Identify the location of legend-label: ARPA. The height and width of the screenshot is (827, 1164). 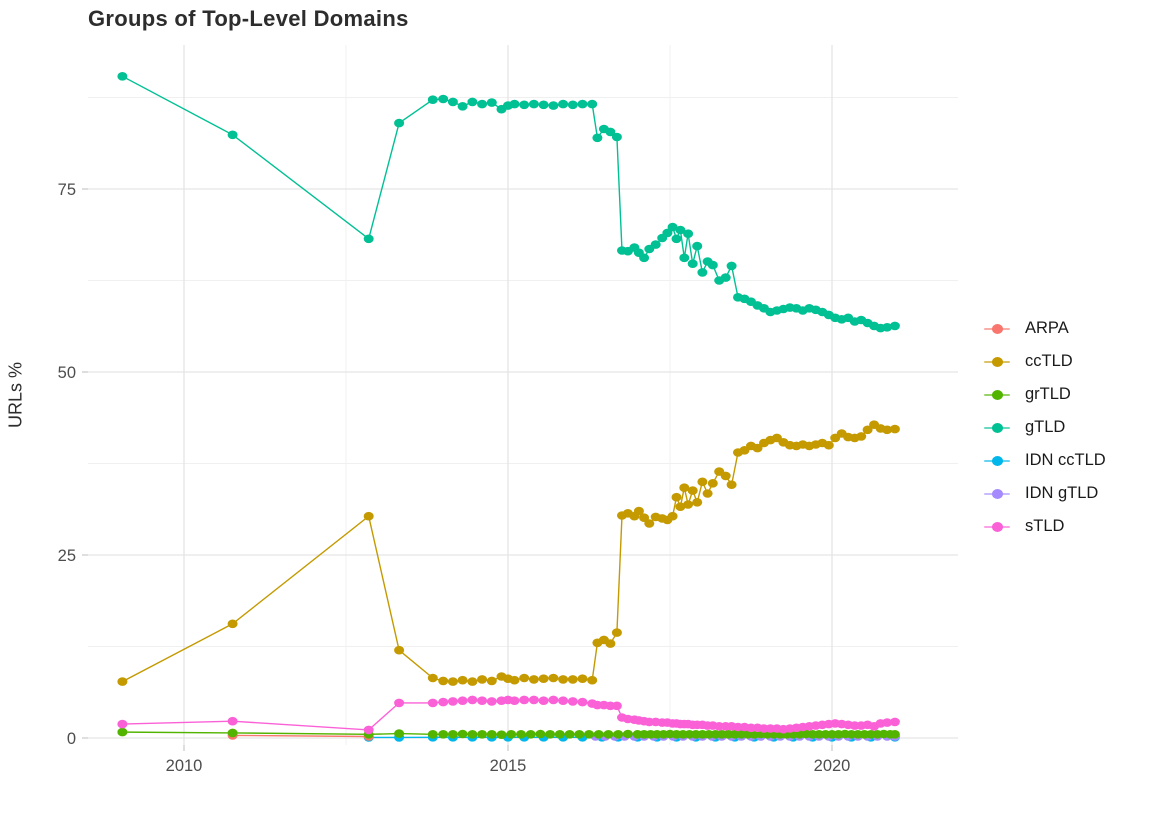
(1047, 328).